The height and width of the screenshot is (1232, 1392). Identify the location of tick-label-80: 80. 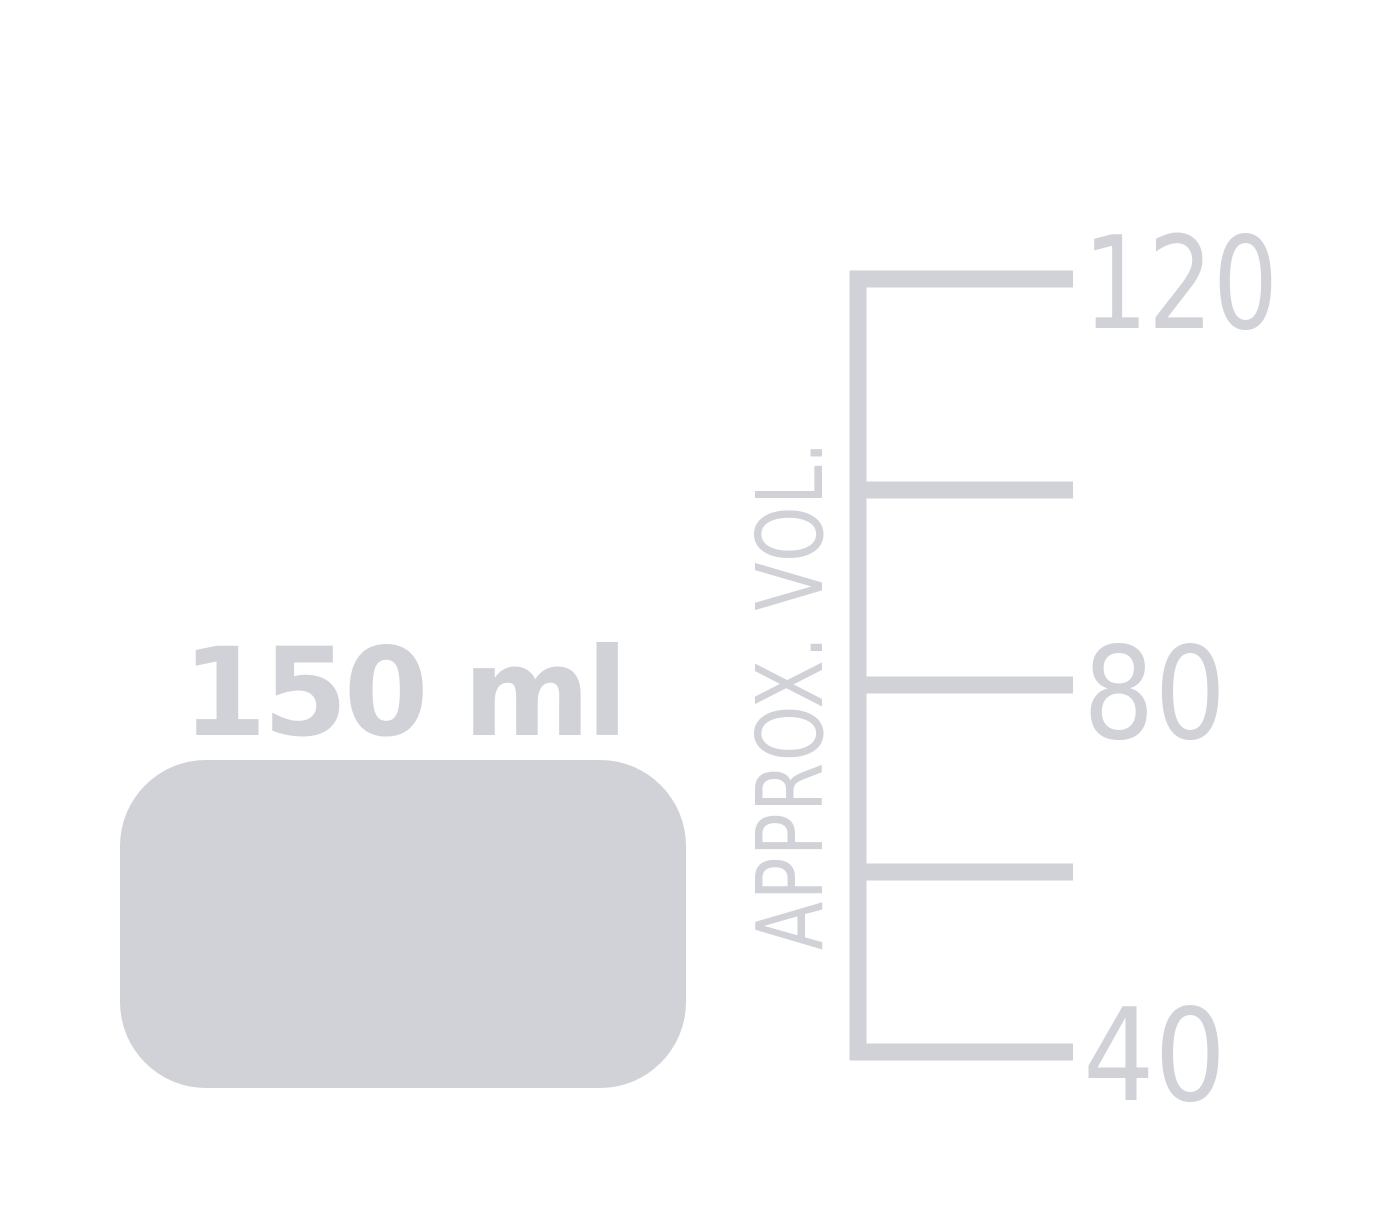
(1154, 694).